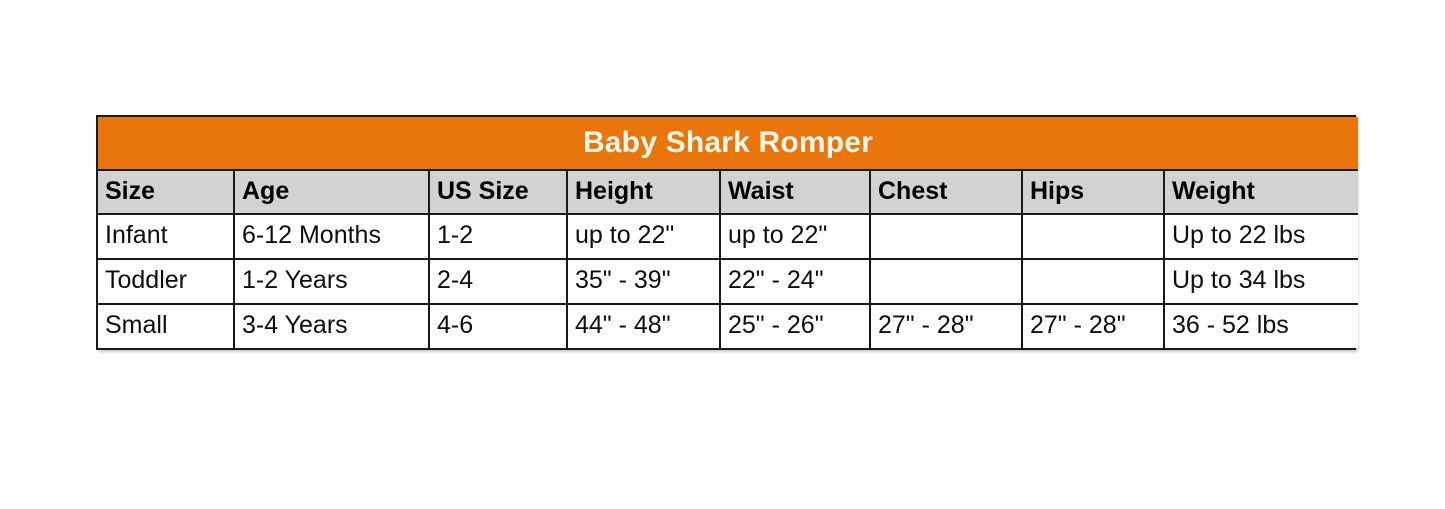 The width and height of the screenshot is (1445, 509). I want to click on column-header-weight: Weight, so click(1260, 192).